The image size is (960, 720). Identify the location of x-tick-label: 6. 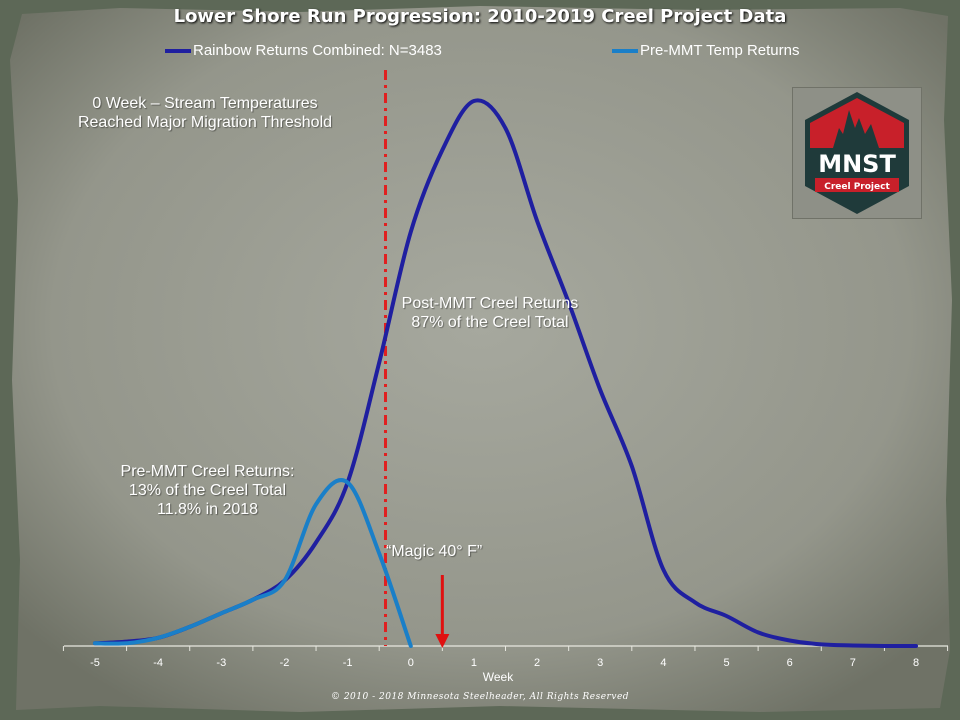
(790, 663).